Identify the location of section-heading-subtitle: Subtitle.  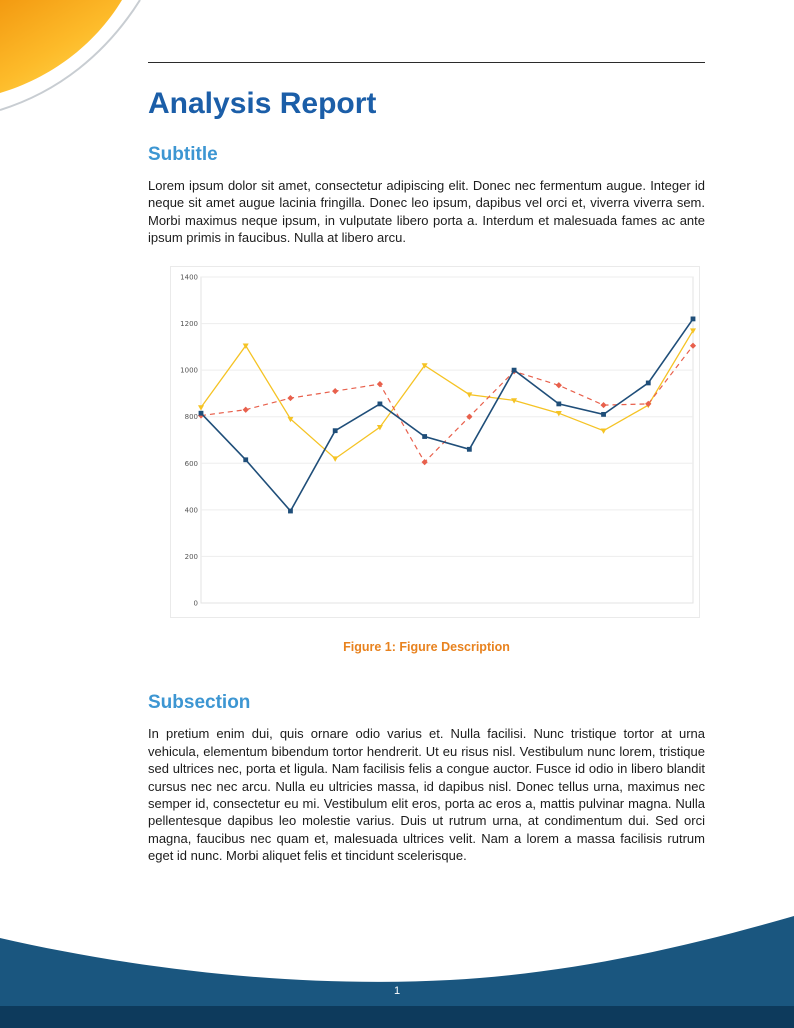
(183, 154).